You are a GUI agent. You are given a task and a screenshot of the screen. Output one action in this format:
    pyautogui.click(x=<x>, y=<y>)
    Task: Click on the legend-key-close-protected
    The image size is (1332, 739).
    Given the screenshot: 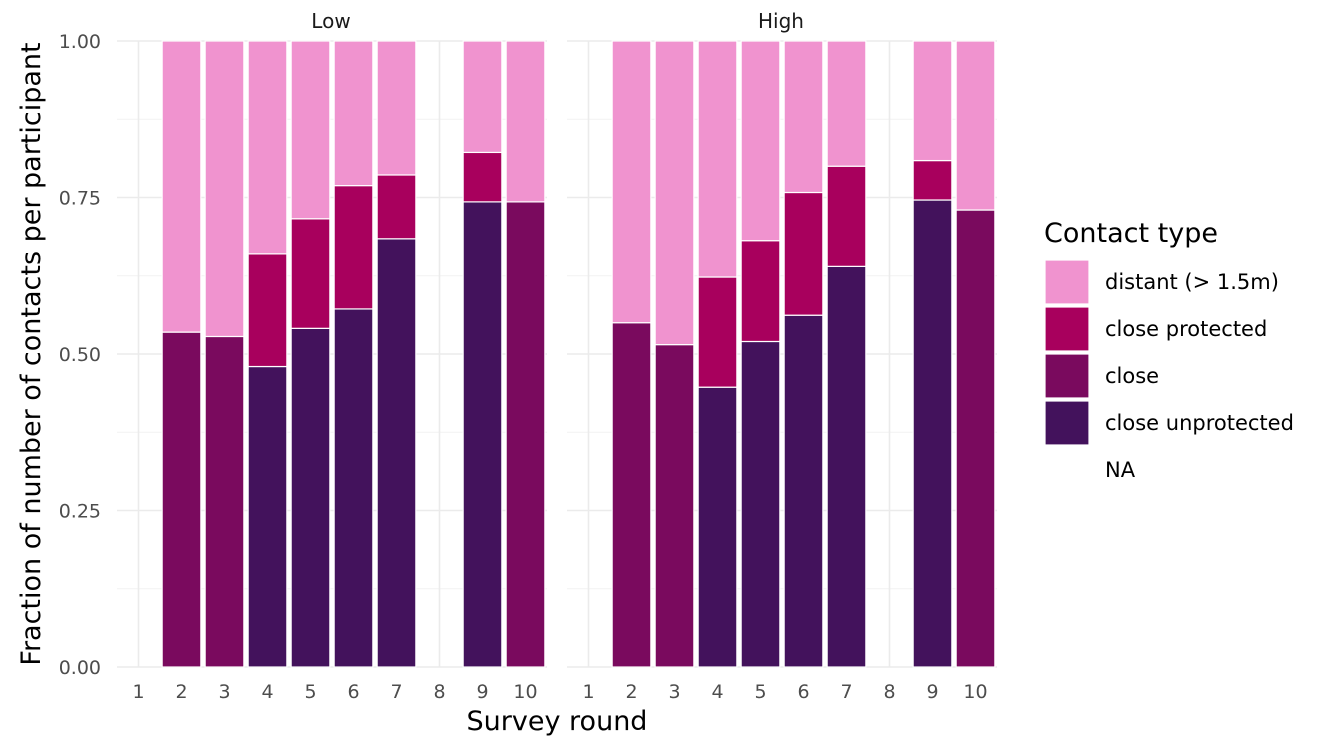 What is the action you would take?
    pyautogui.click(x=1067, y=329)
    